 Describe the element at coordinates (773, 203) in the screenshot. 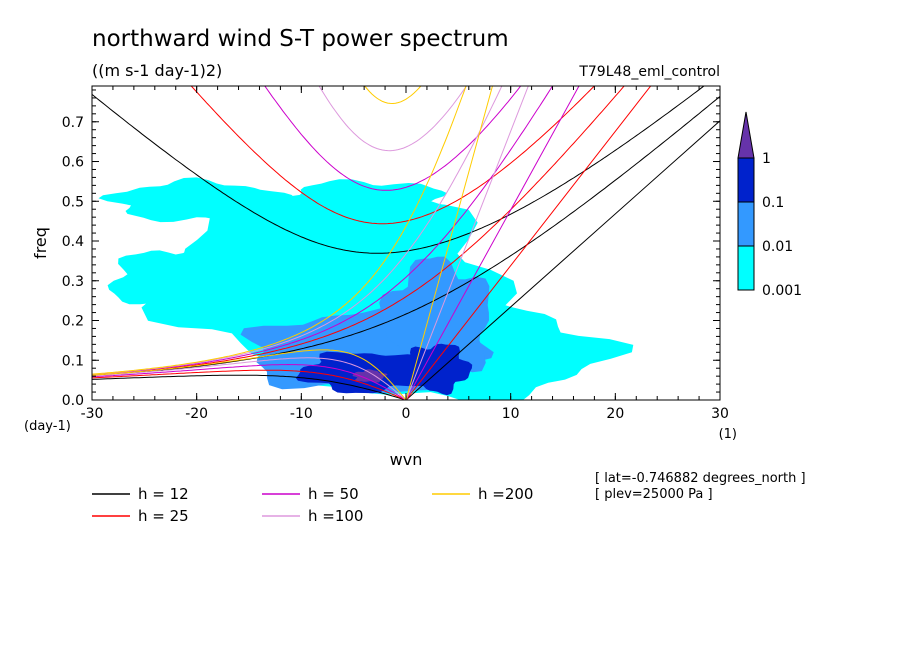

I see `colorbar-label: 0.1` at that location.